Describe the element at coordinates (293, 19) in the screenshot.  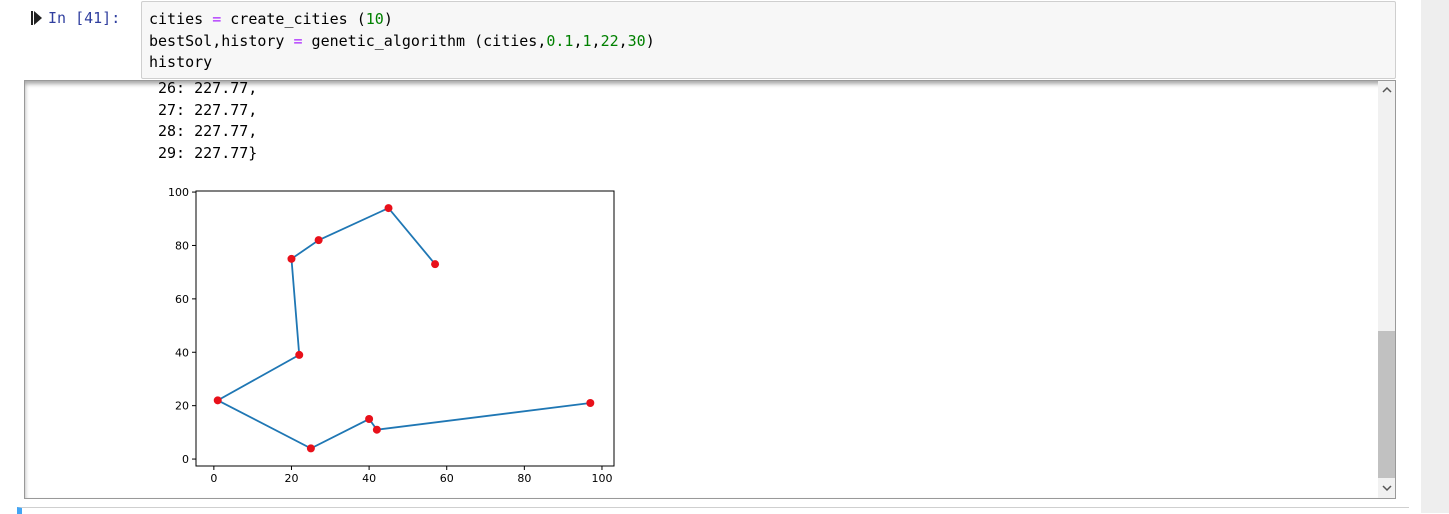
I see `code-token: create_cities (` at that location.